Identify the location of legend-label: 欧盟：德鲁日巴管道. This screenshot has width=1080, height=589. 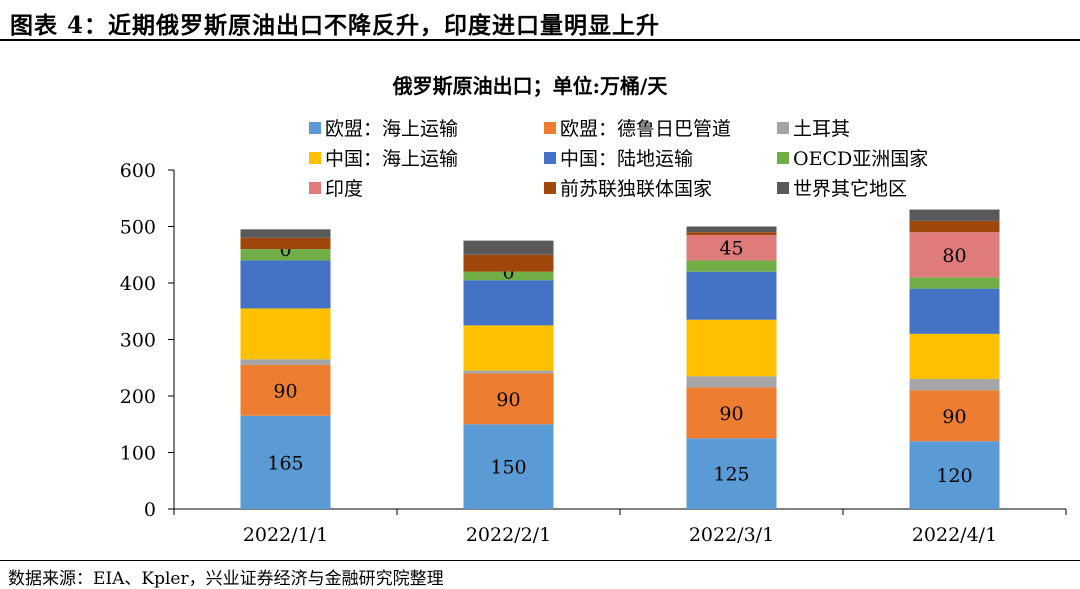
(645, 129).